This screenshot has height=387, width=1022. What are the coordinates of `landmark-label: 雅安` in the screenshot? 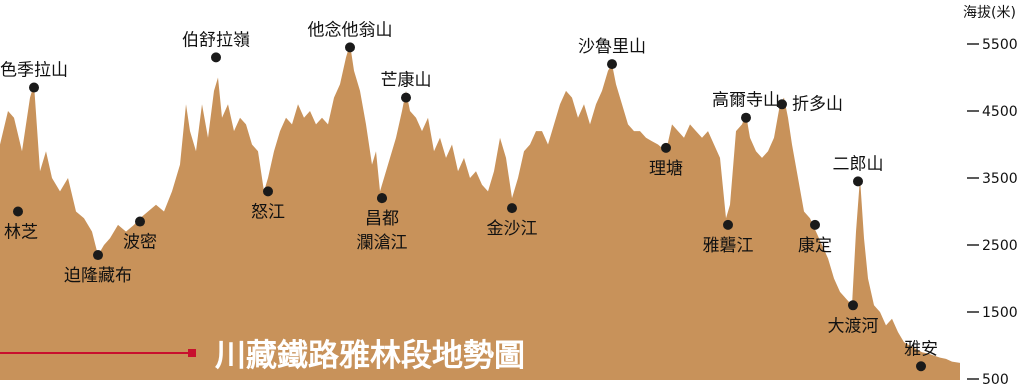 It's located at (921, 349).